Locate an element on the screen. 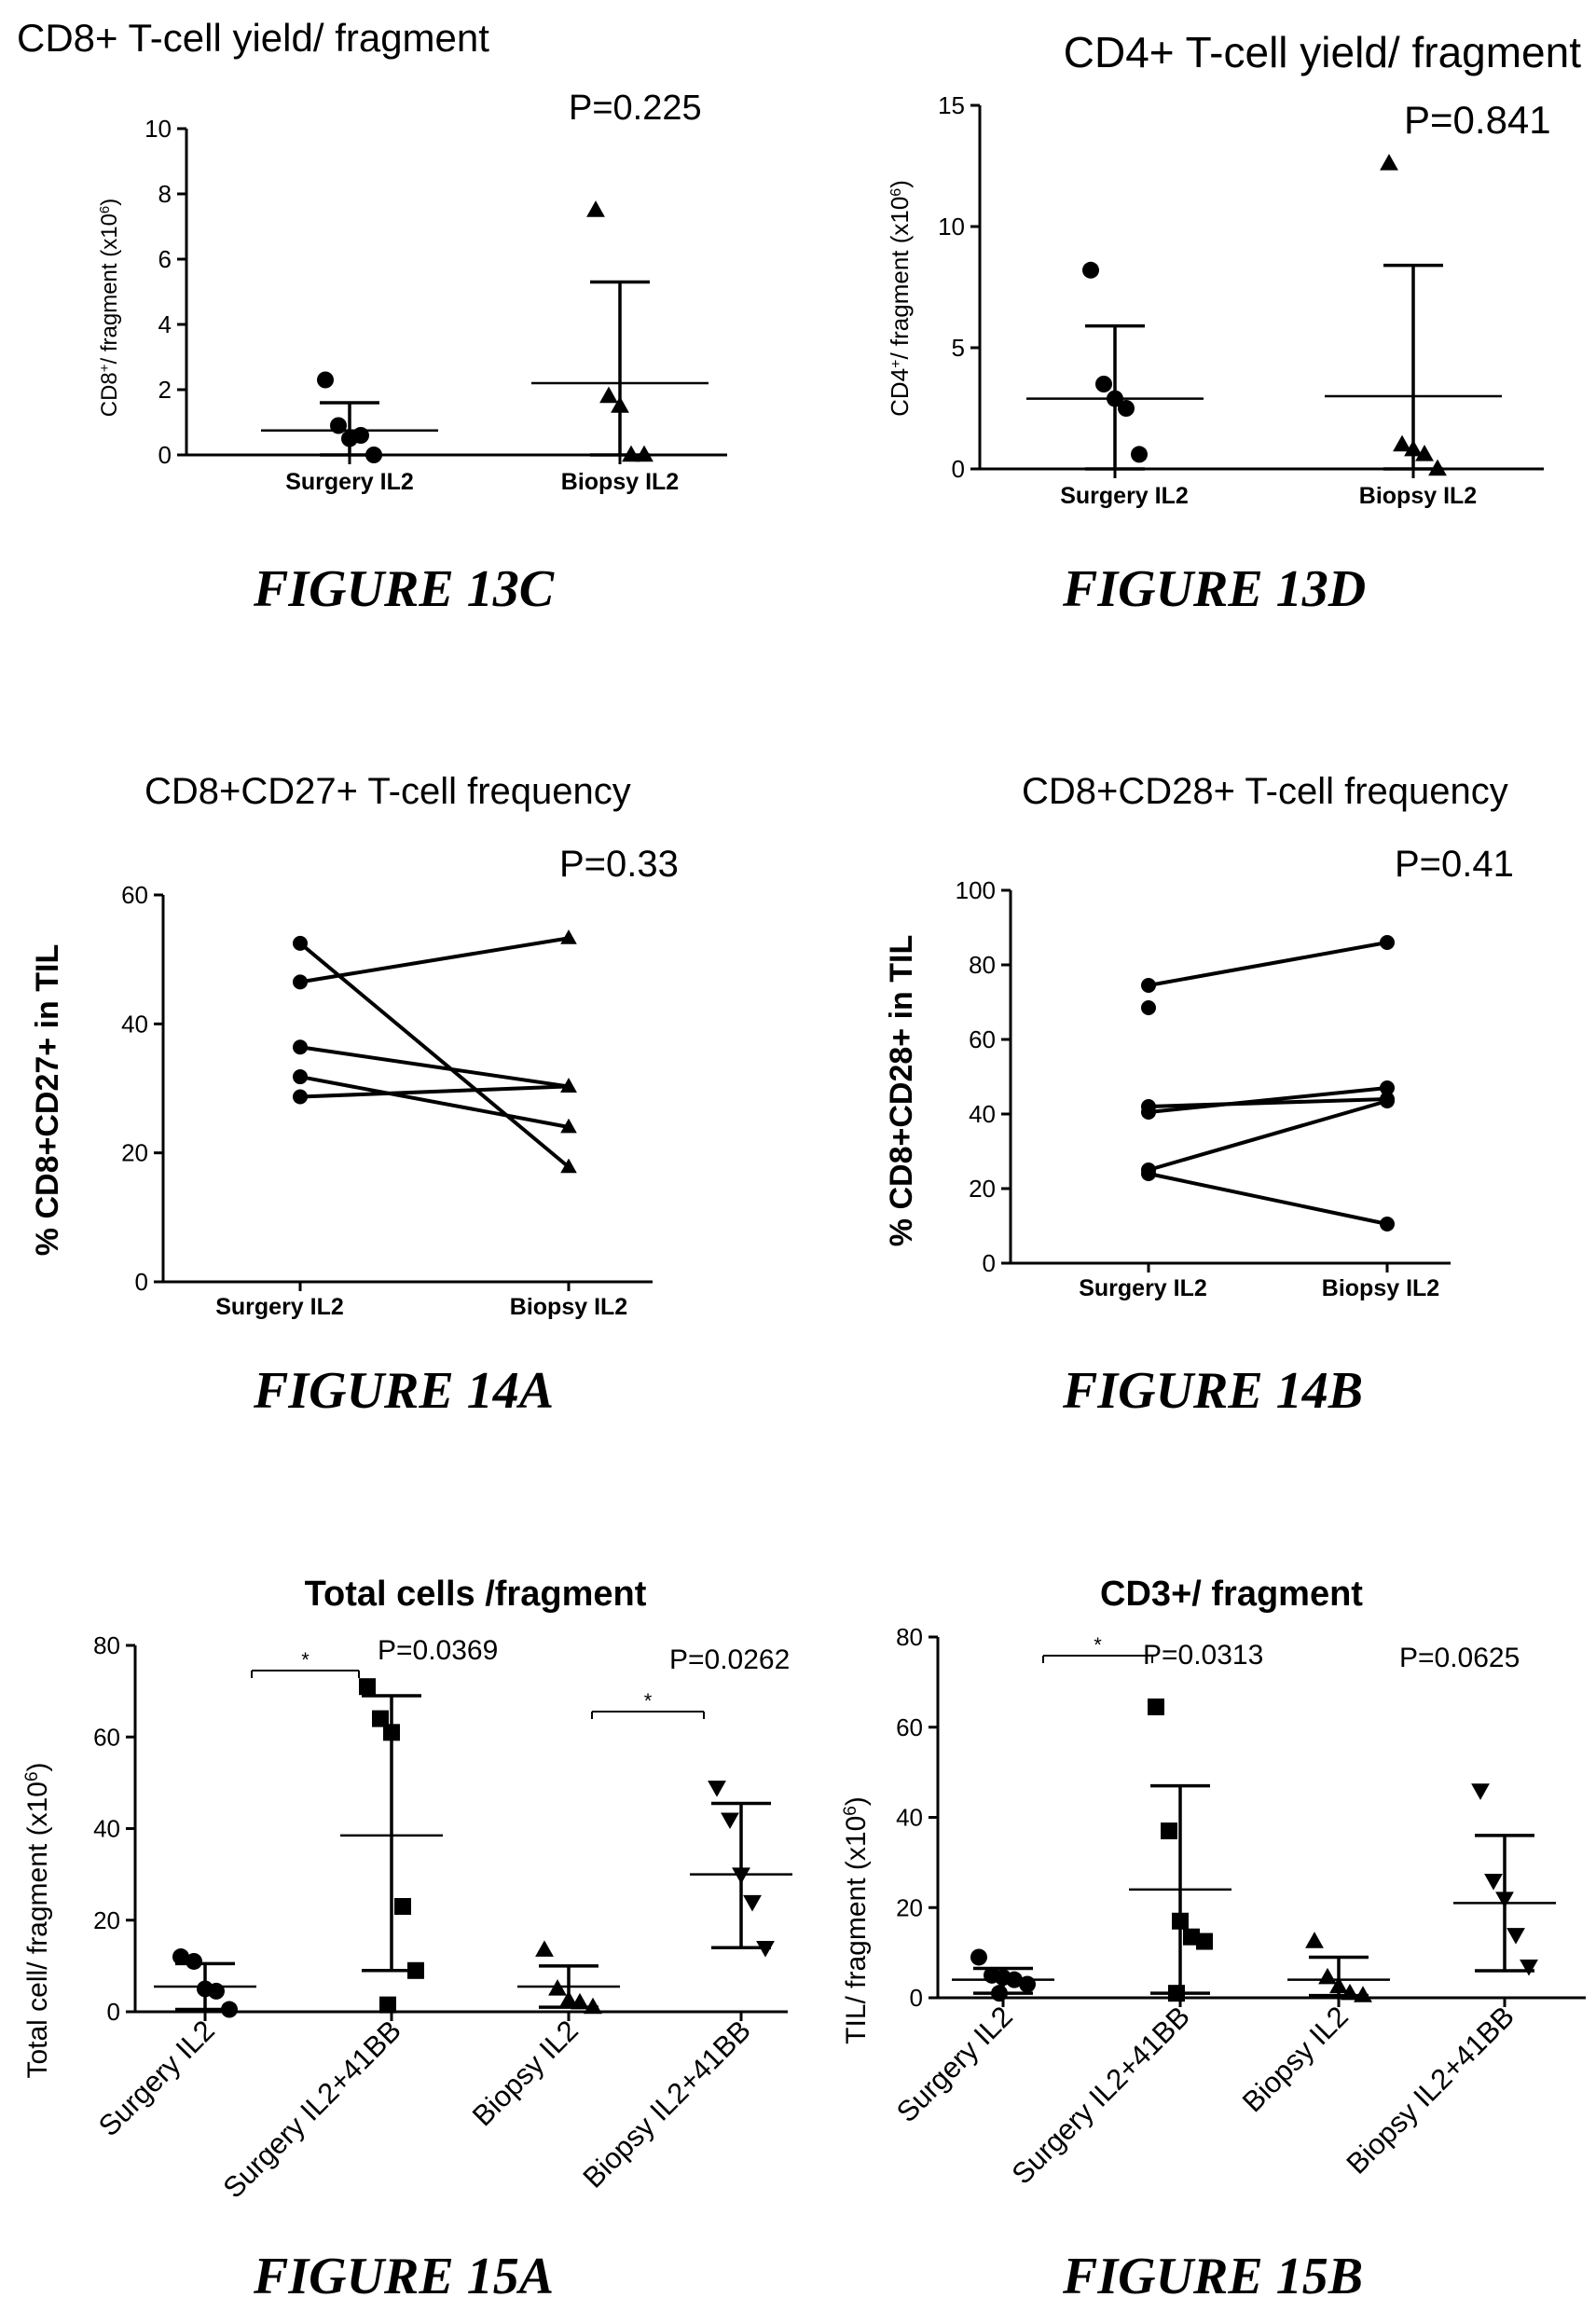 The height and width of the screenshot is (2311, 1596). chart-title: CD4+ T-cell yield/ fragment is located at coordinates (1322, 52).